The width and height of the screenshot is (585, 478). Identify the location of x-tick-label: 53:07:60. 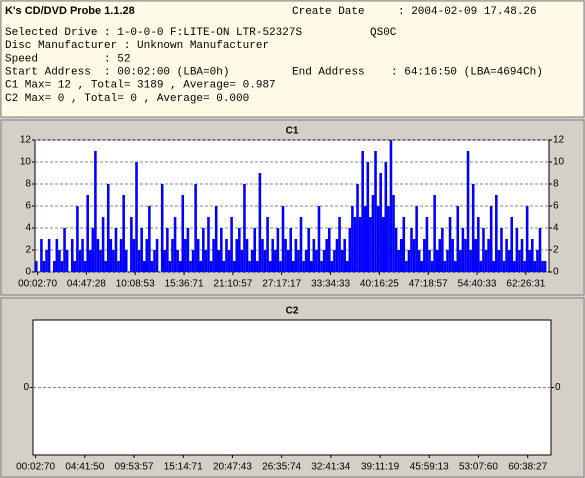
(478, 467).